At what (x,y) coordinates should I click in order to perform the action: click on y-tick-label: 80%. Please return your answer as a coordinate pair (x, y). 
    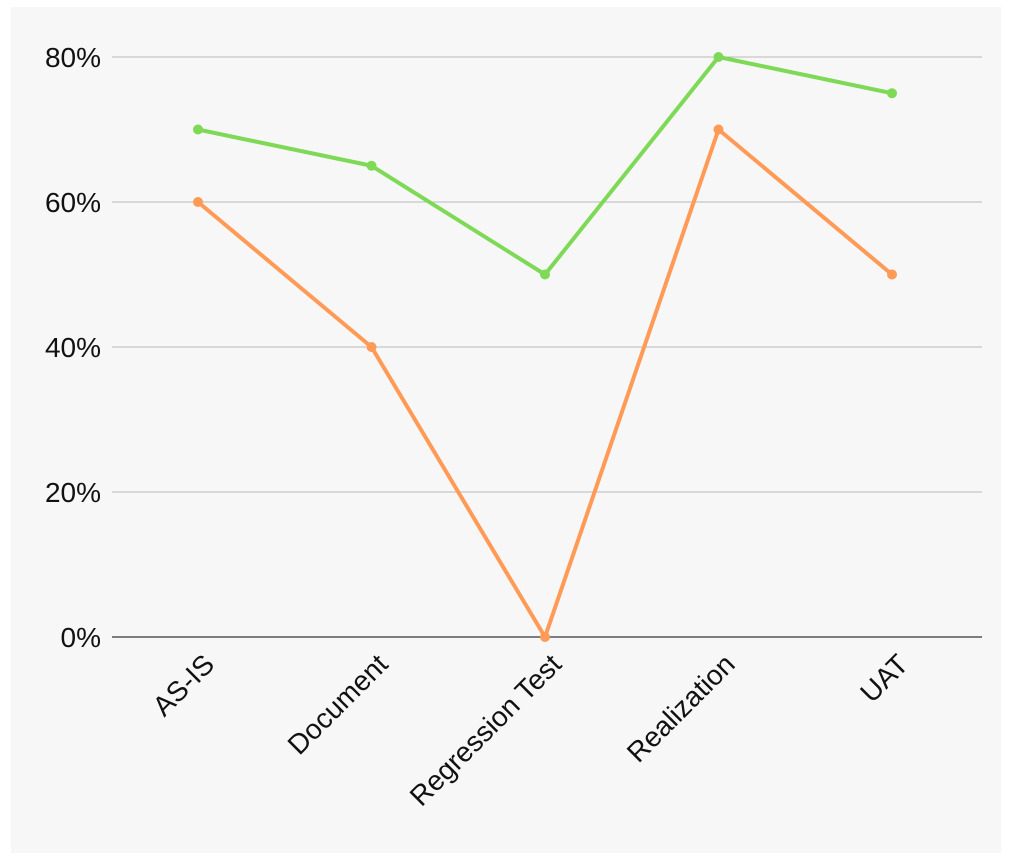
    Looking at the image, I should click on (73, 57).